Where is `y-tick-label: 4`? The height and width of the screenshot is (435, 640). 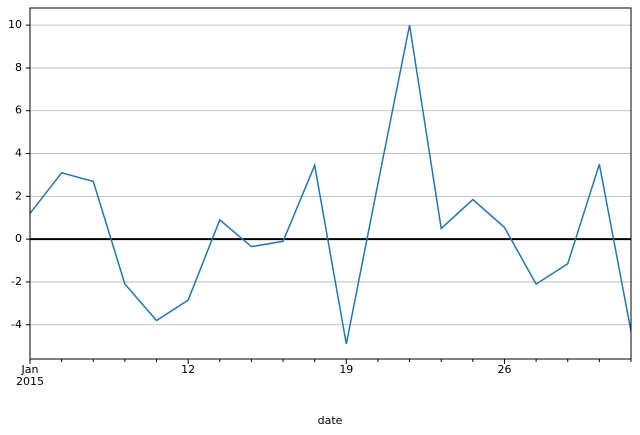
y-tick-label: 4 is located at coordinates (18, 153).